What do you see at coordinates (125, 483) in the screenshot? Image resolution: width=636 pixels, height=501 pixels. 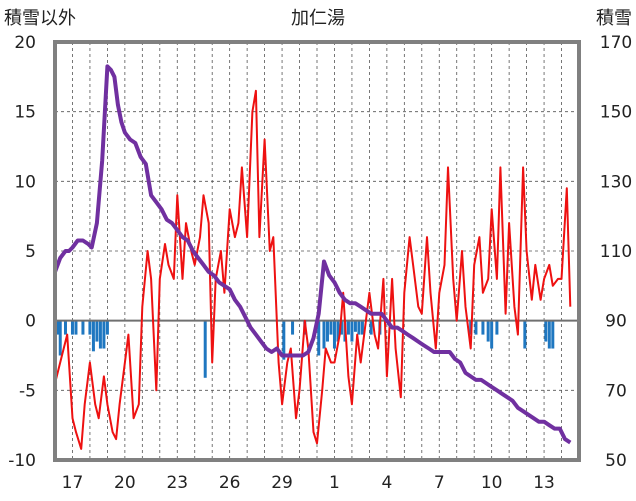 I see `x-tick-label: 20` at bounding box center [125, 483].